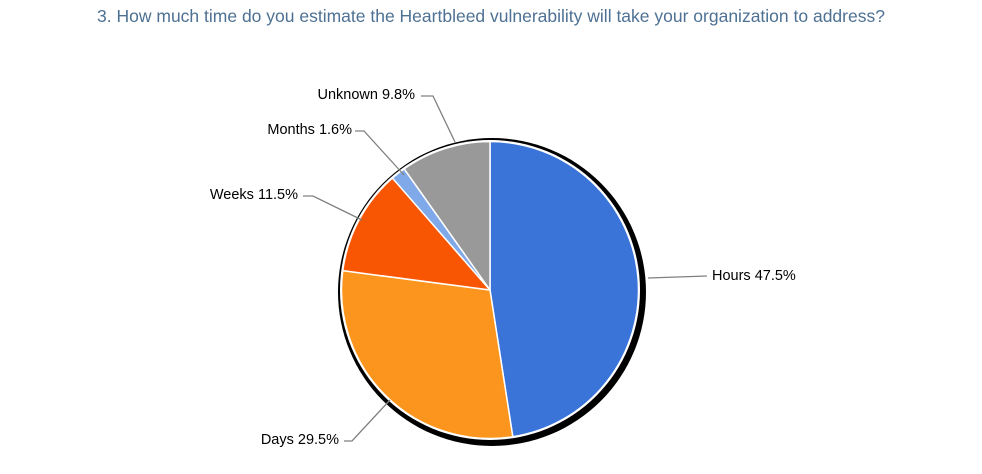  Describe the element at coordinates (754, 276) in the screenshot. I see `slice-label-hours: Hours 47.5%` at that location.